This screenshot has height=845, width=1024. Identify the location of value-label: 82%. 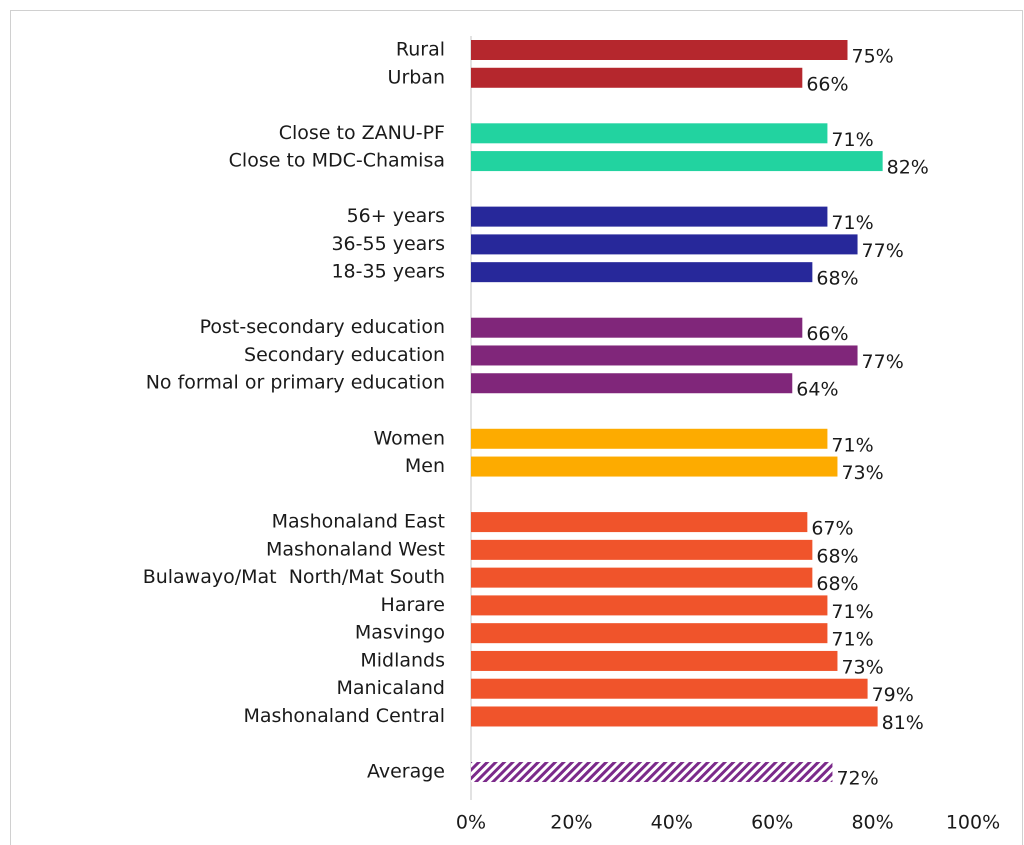
(908, 168).